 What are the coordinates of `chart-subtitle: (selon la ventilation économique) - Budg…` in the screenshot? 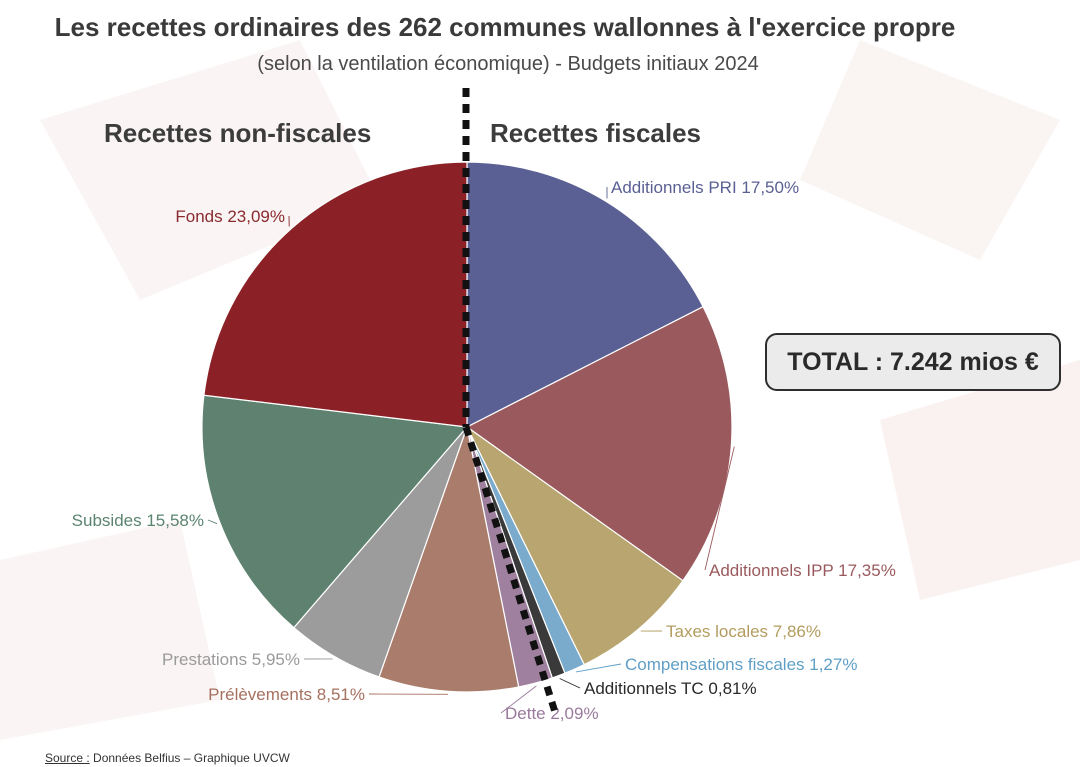 It's located at (508, 64).